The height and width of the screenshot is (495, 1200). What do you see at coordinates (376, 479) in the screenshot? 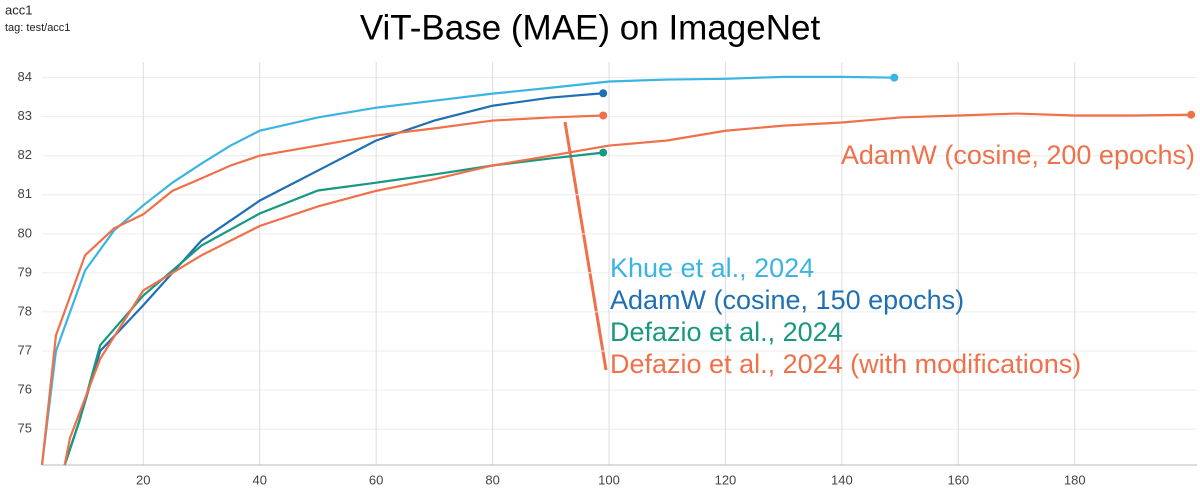
I see `x-tick-label: 60` at bounding box center [376, 479].